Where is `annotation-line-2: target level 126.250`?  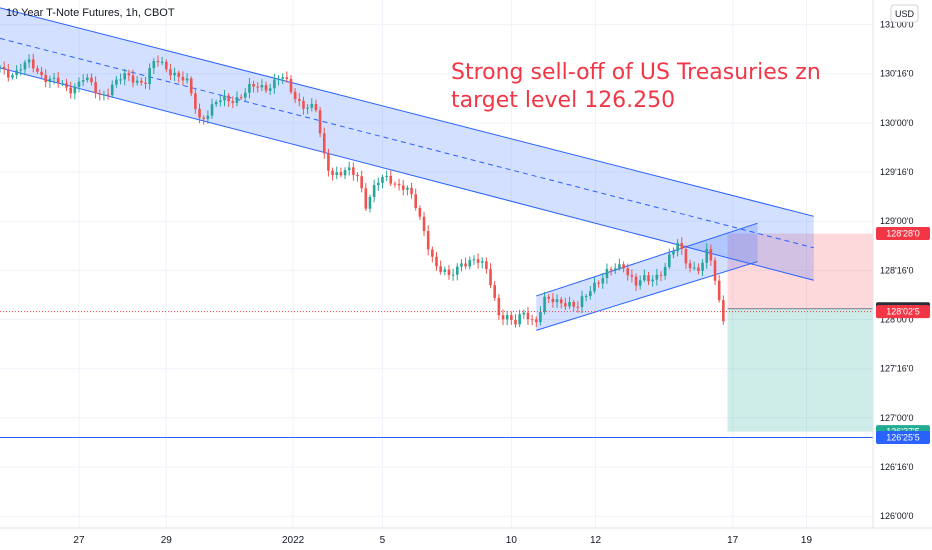 annotation-line-2: target level 126.250 is located at coordinates (563, 100).